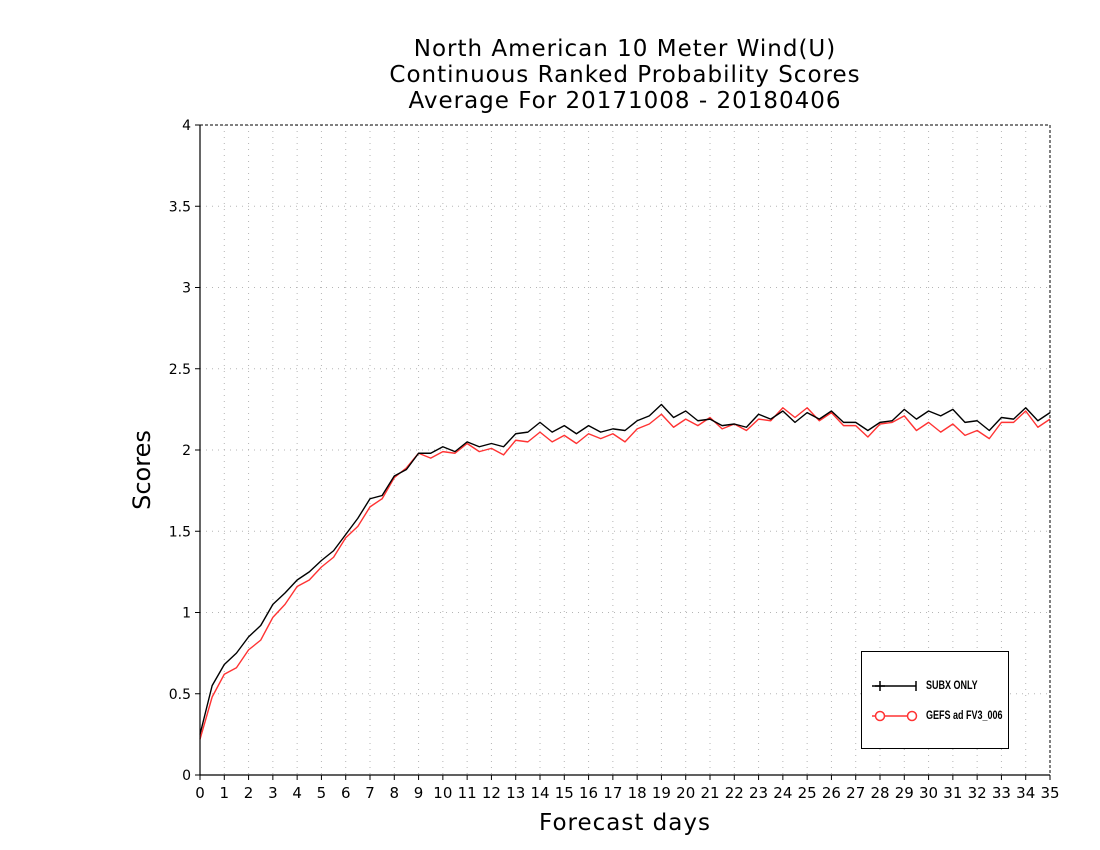  I want to click on x-tick-label: 21, so click(709, 793).